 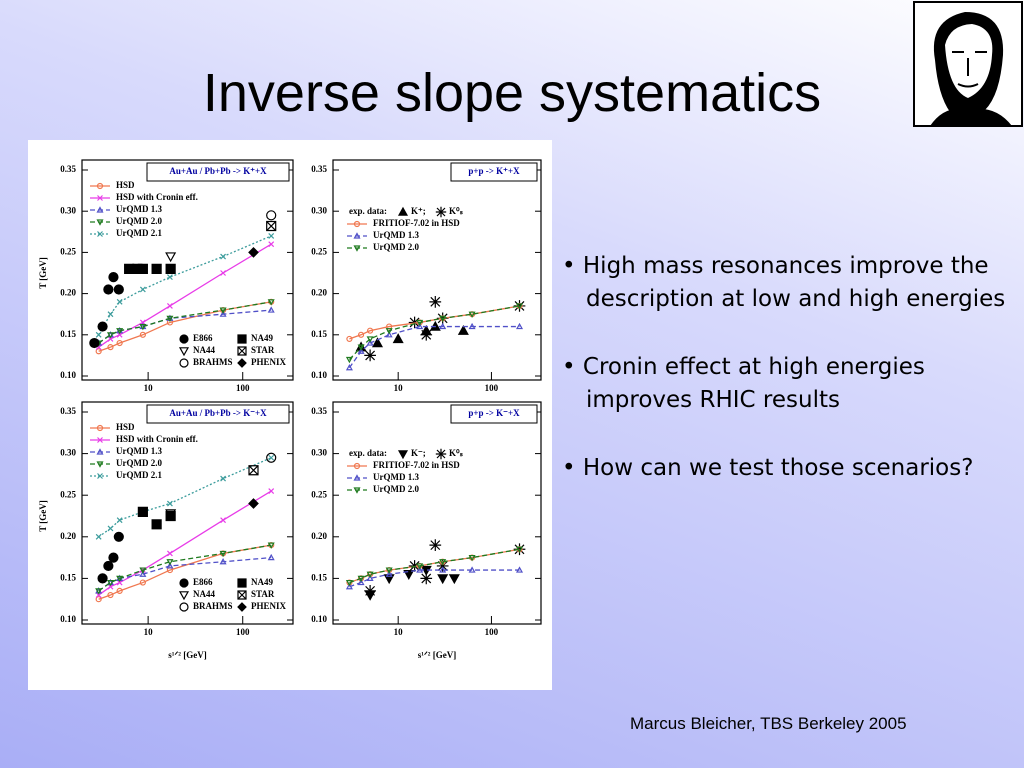 What do you see at coordinates (418, 453) in the screenshot?
I see `legend-label: K⁻;` at bounding box center [418, 453].